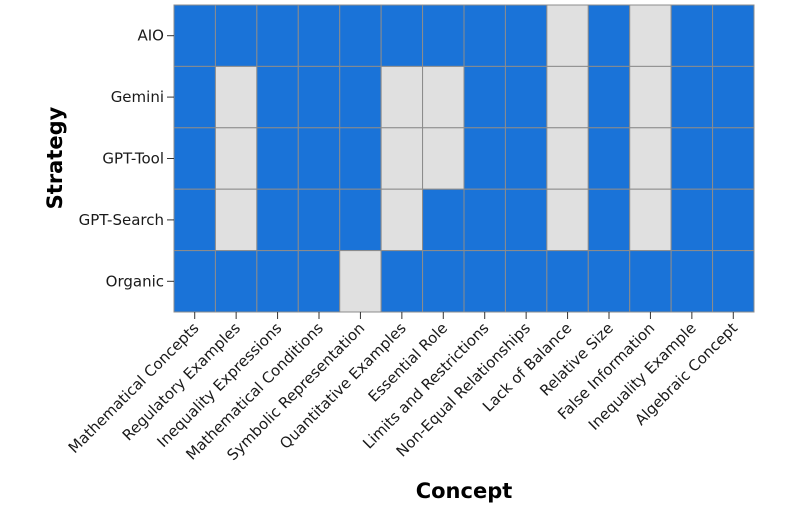 This screenshot has height=510, width=800. What do you see at coordinates (151, 36) in the screenshot?
I see `y-tick-label: AIO` at bounding box center [151, 36].